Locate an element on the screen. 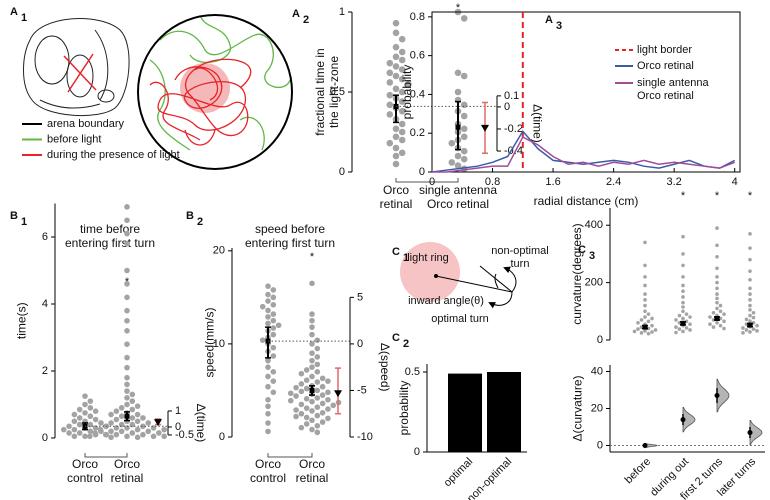  y-tick-label: 0.4 is located at coordinates (417, 94).